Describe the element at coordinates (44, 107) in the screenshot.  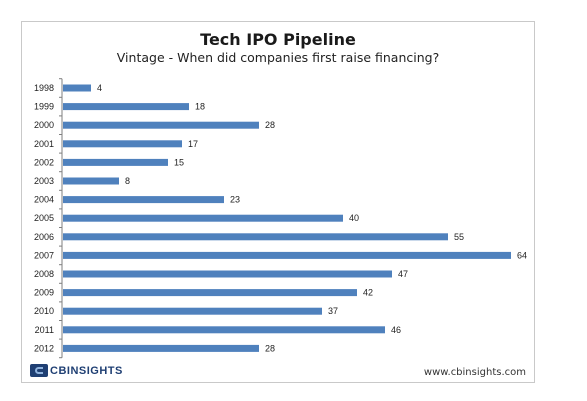
I see `y-tick-label: 1999` at that location.